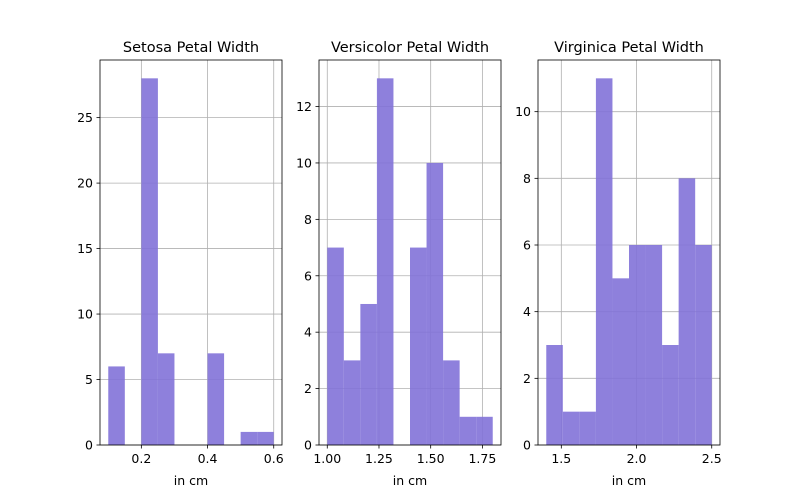 The width and height of the screenshot is (800, 500). I want to click on versicolor-y-tick-label: 10, so click(304, 162).